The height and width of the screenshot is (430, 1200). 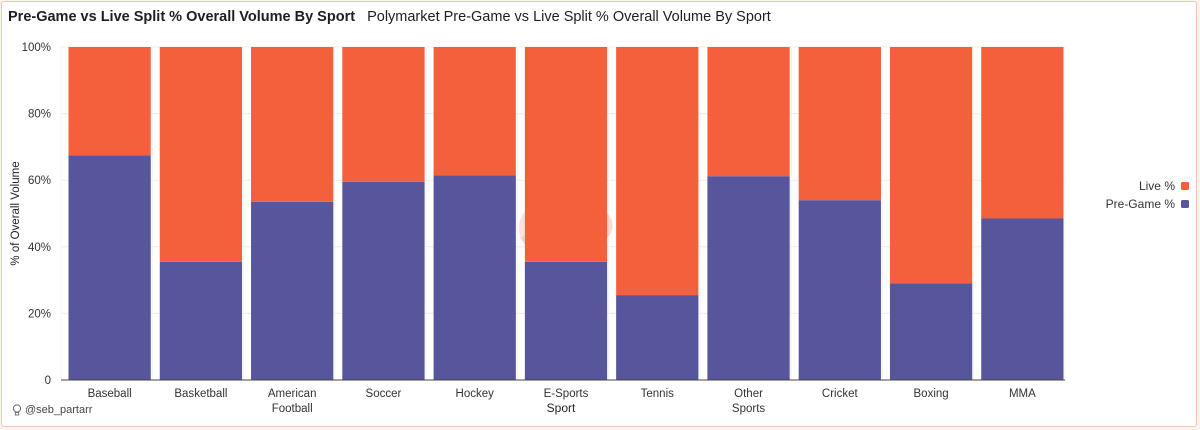 What do you see at coordinates (17, 410) in the screenshot?
I see `lightbulb-icon` at bounding box center [17, 410].